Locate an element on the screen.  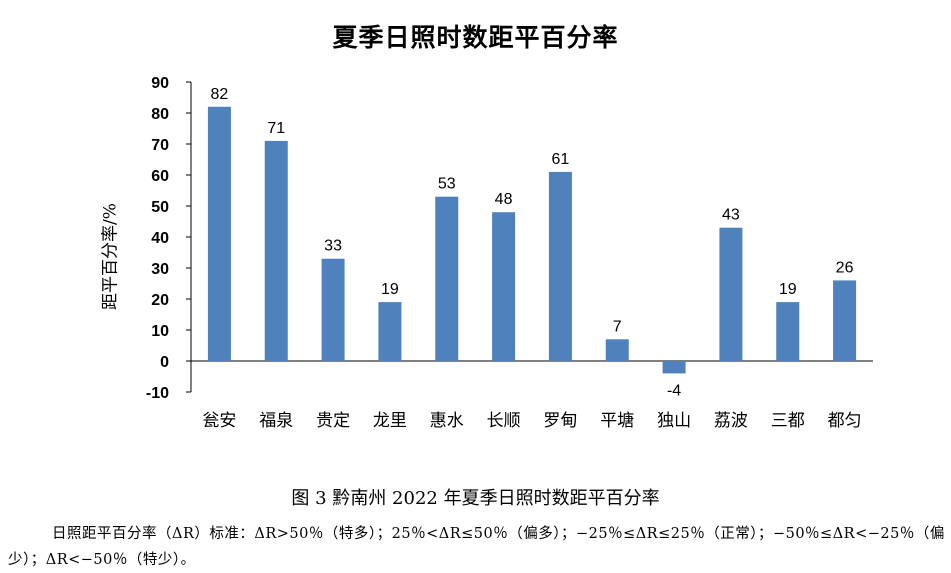
x-tick-label: 长顺 is located at coordinates (504, 421).